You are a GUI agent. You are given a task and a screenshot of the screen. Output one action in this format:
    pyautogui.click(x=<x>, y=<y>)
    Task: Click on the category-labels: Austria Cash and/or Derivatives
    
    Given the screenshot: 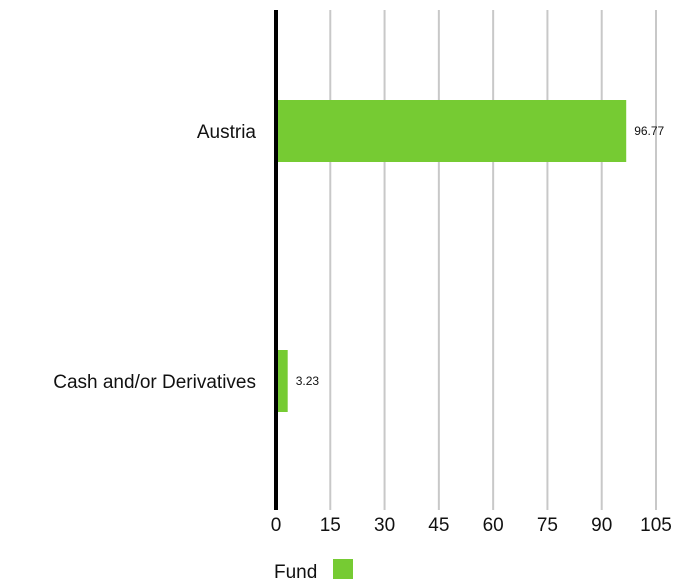 What is the action you would take?
    pyautogui.click(x=154, y=257)
    